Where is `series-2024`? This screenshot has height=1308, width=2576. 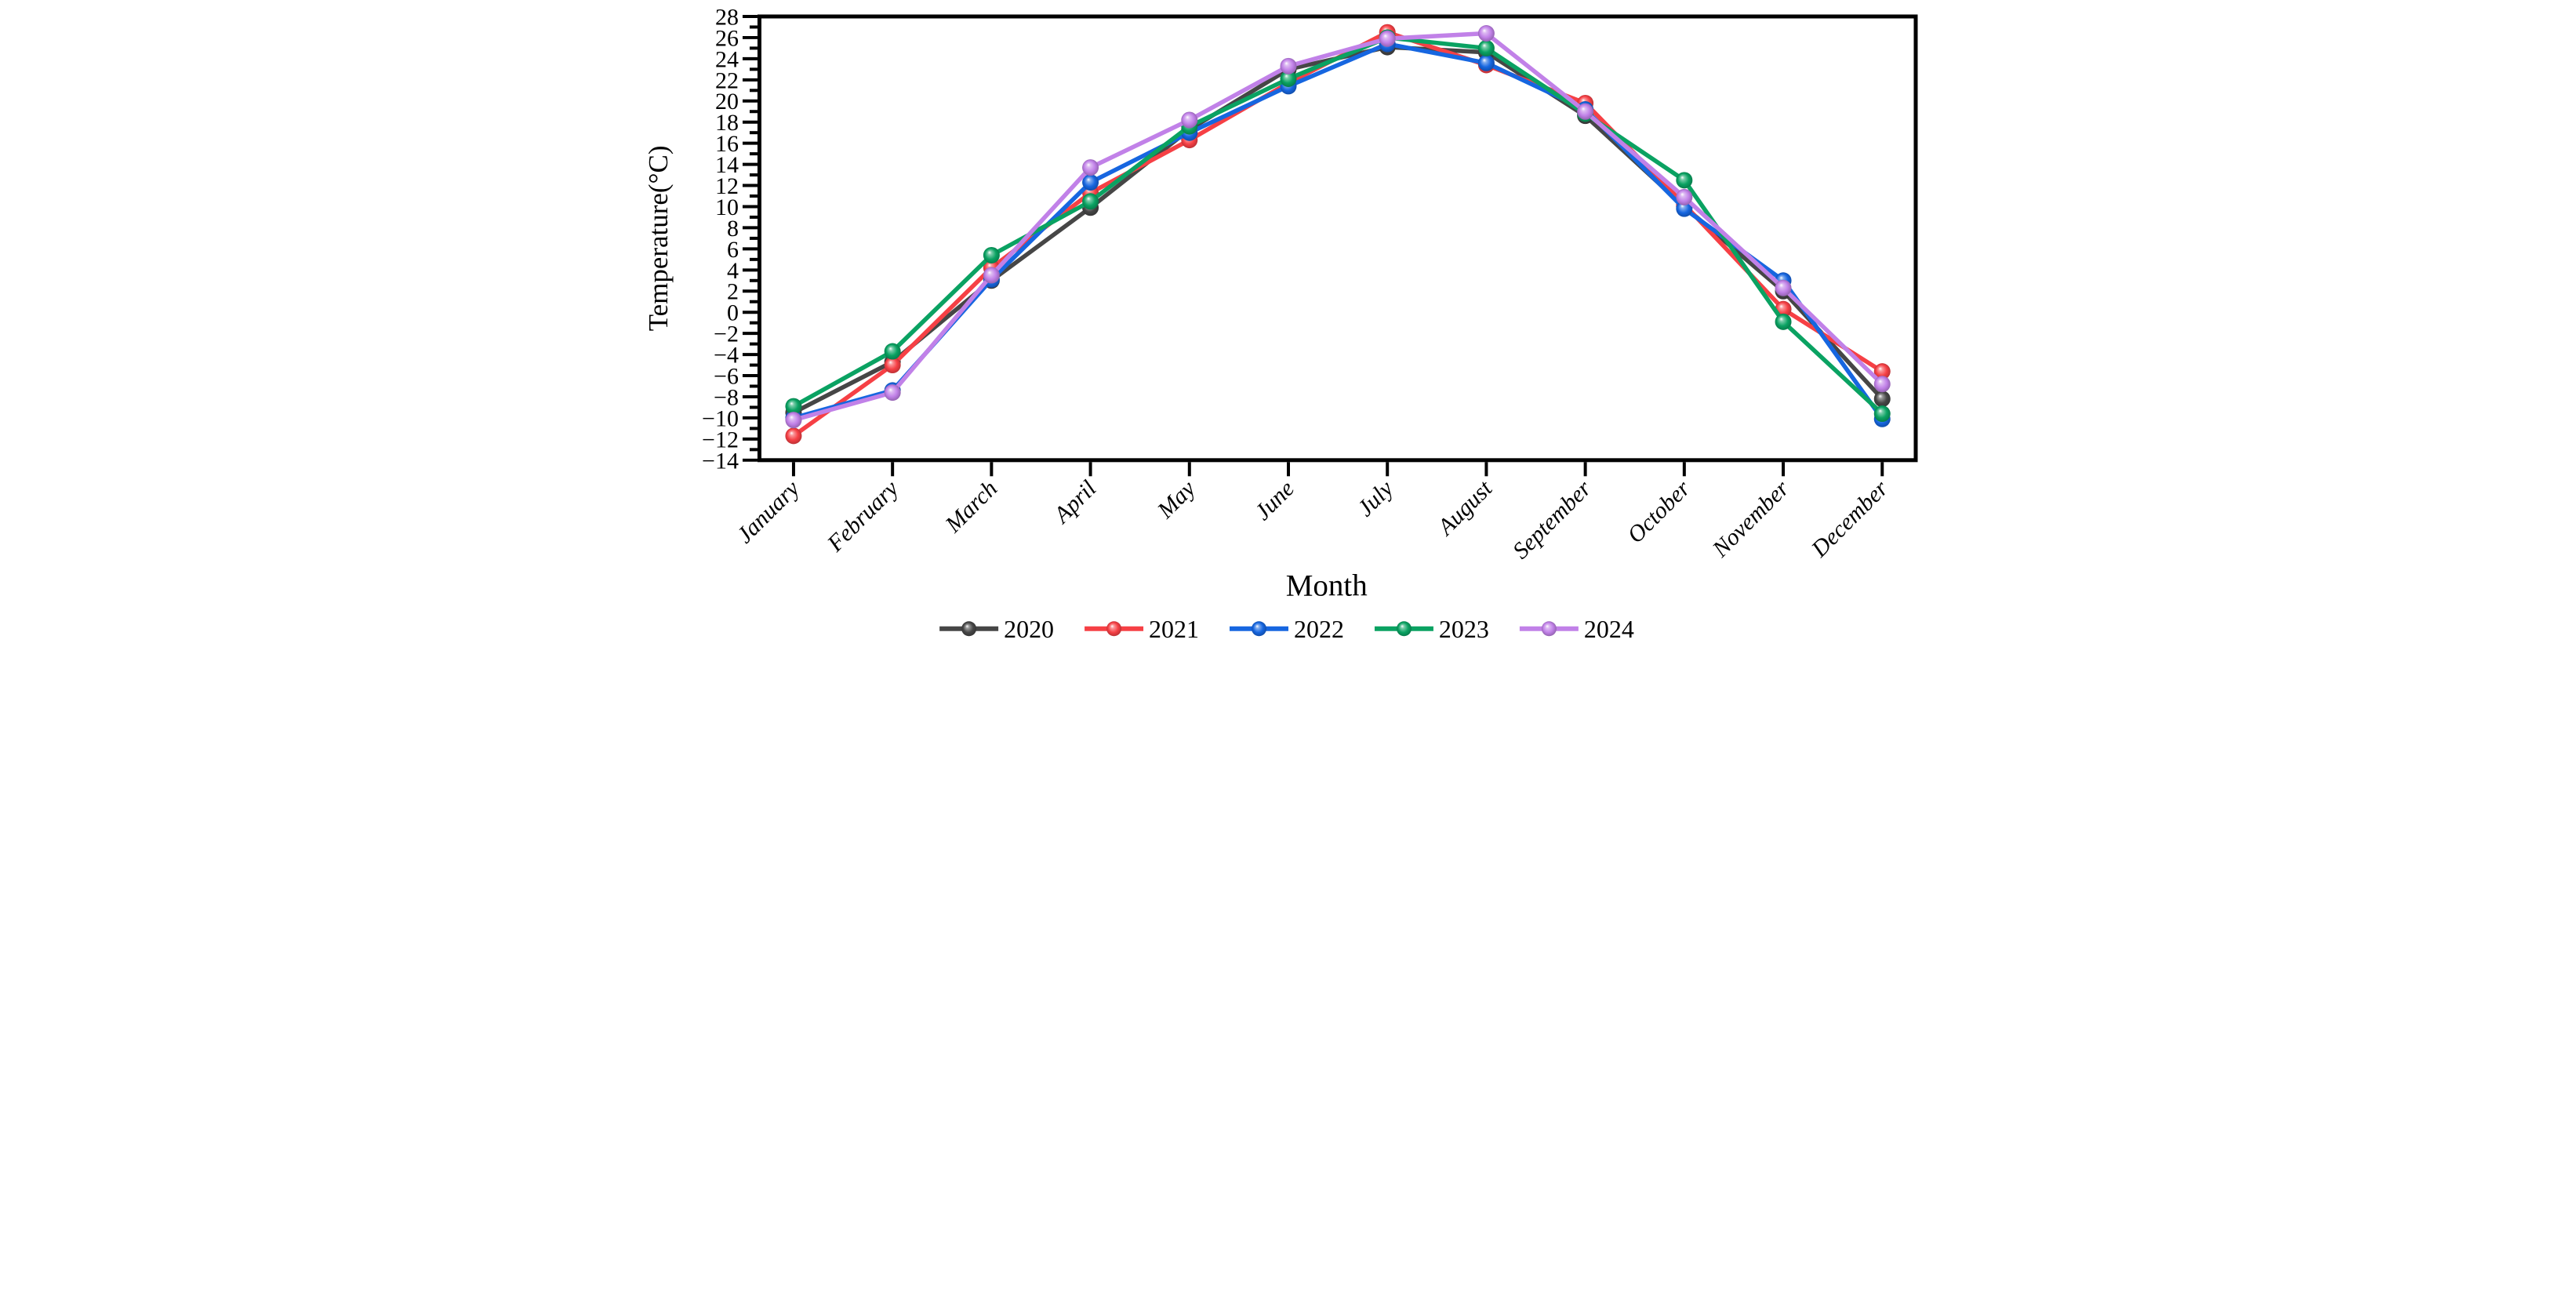 series-2024 is located at coordinates (1337, 227).